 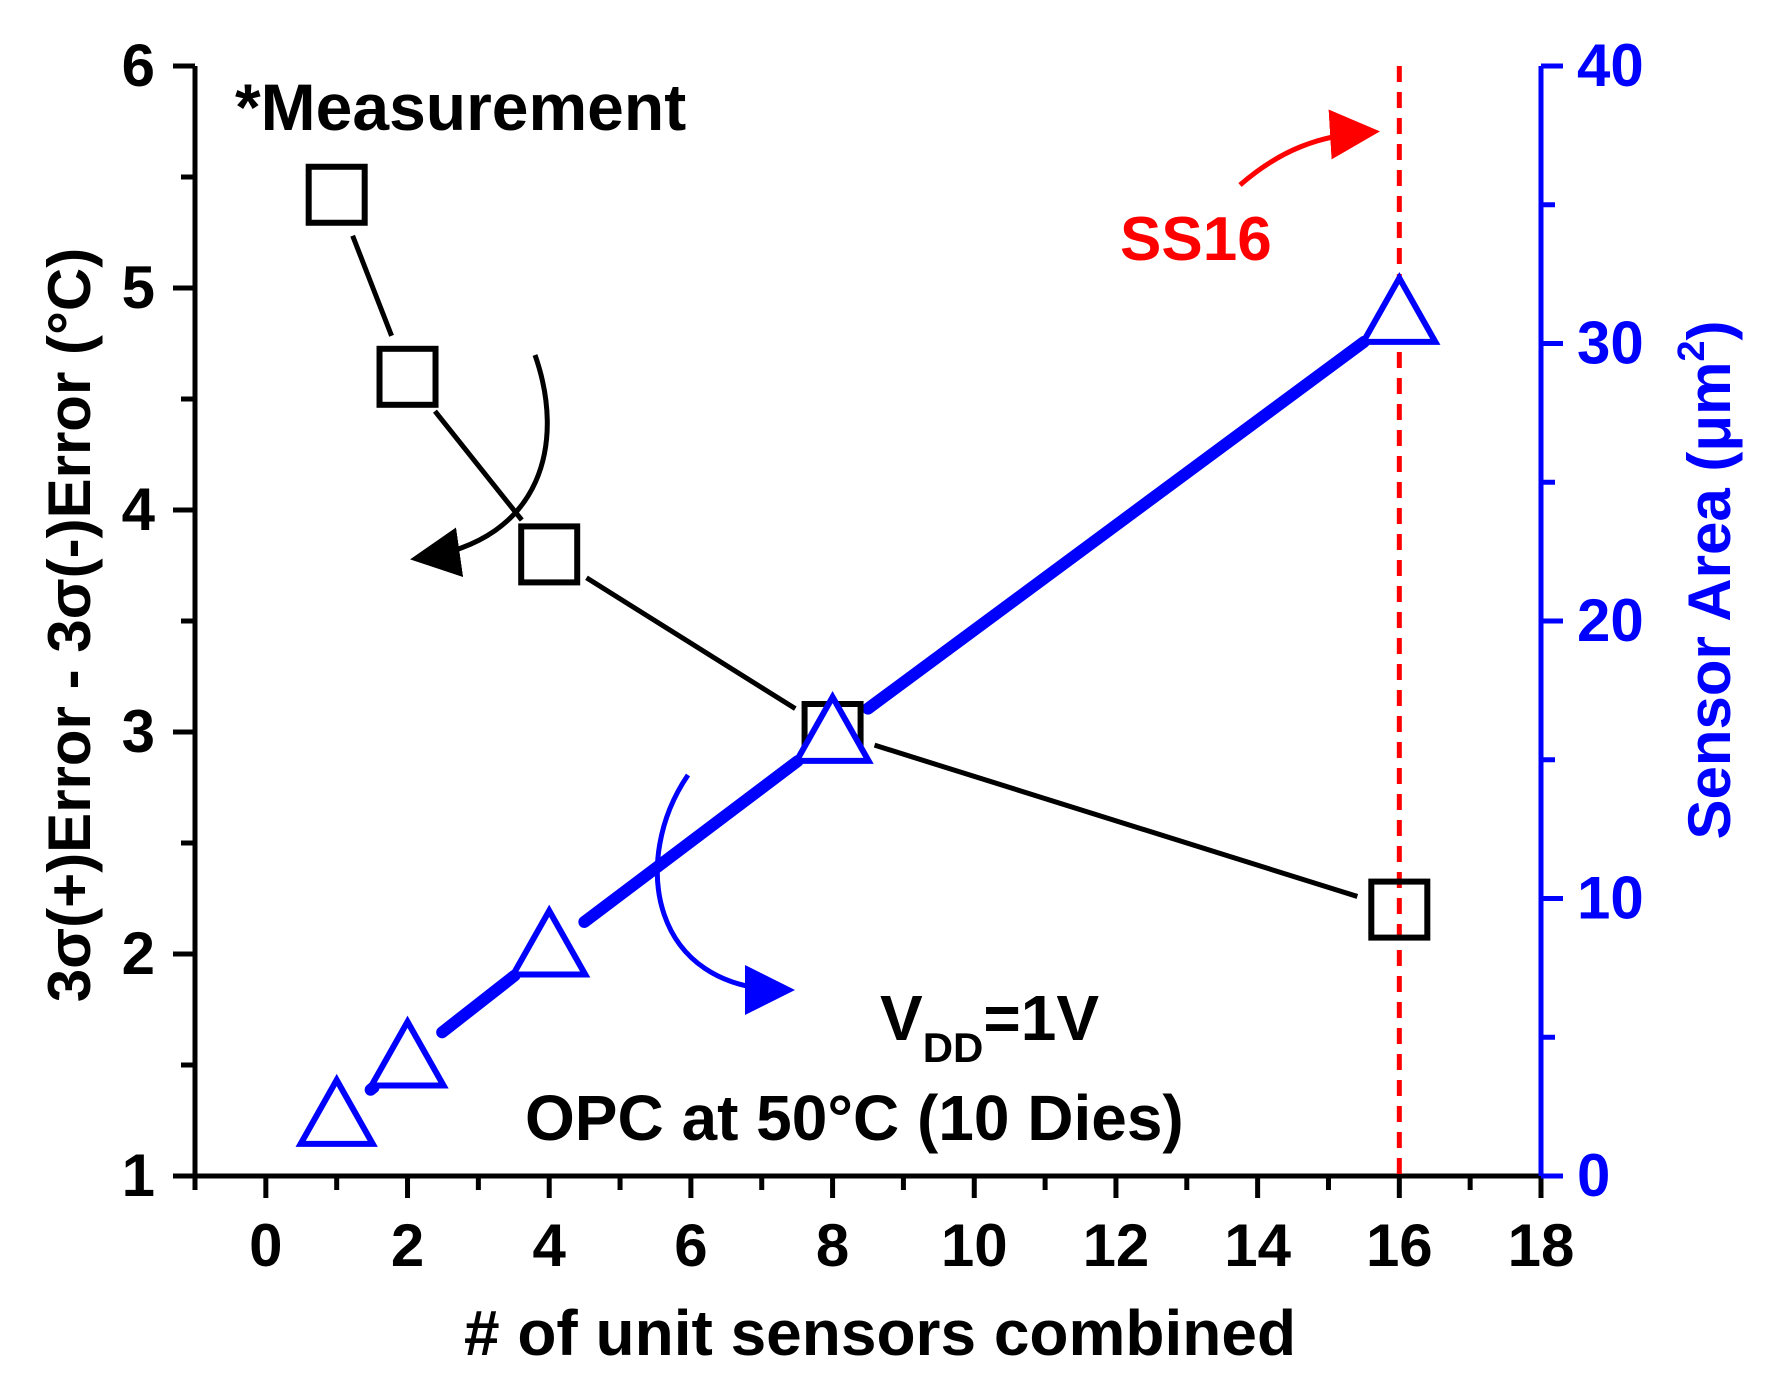 I want to click on y-right-tick-label: 10, so click(x=1610, y=898).